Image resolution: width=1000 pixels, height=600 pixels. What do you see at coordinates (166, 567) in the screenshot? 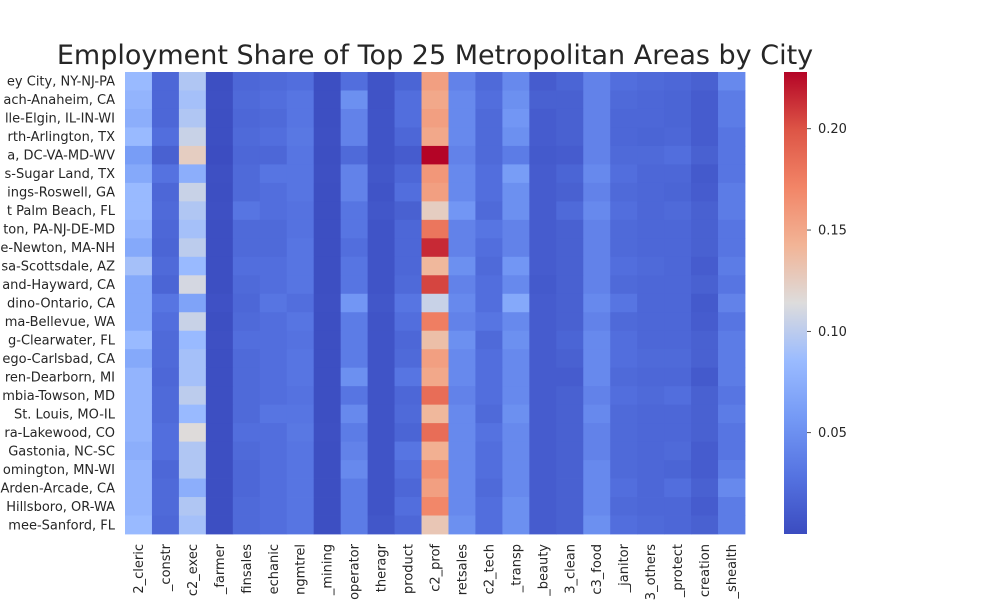
I see `column-label: _constr` at bounding box center [166, 567].